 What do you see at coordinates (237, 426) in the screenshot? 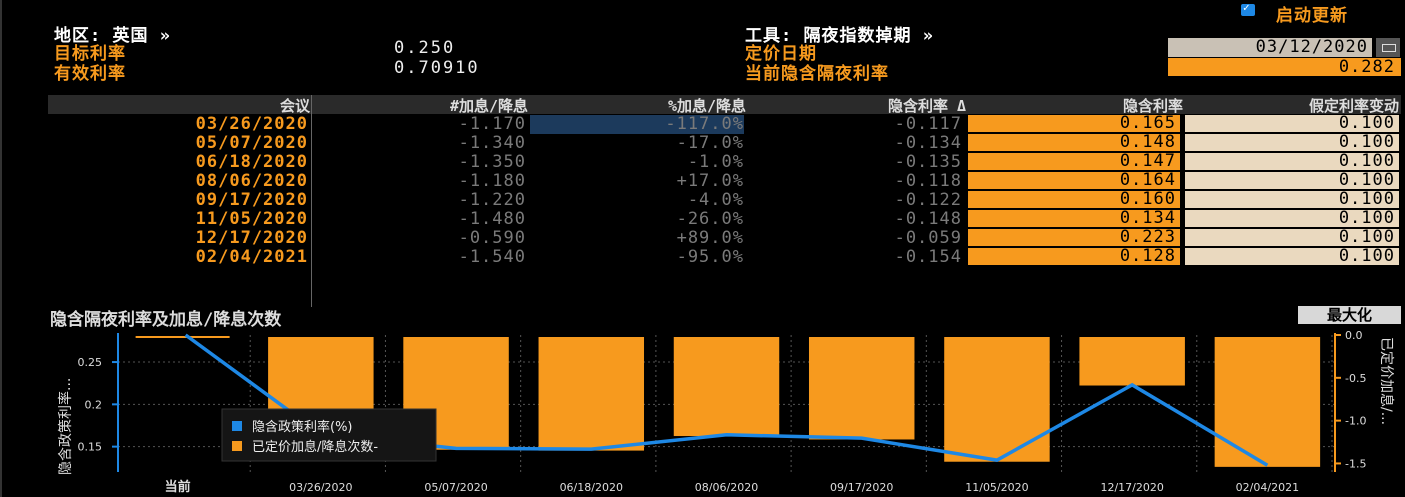
I see `legend-swatch-line` at bounding box center [237, 426].